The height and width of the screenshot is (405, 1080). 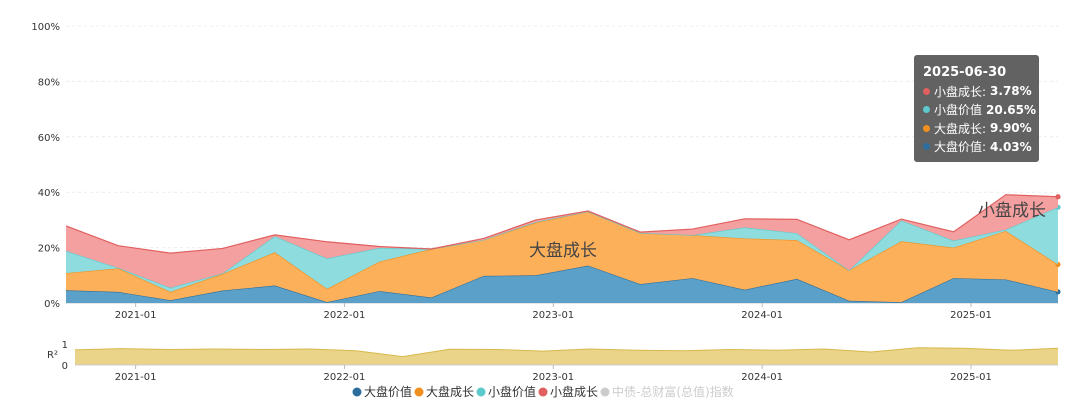 I want to click on tooltip-label: 小盘价值, so click(x=958, y=110).